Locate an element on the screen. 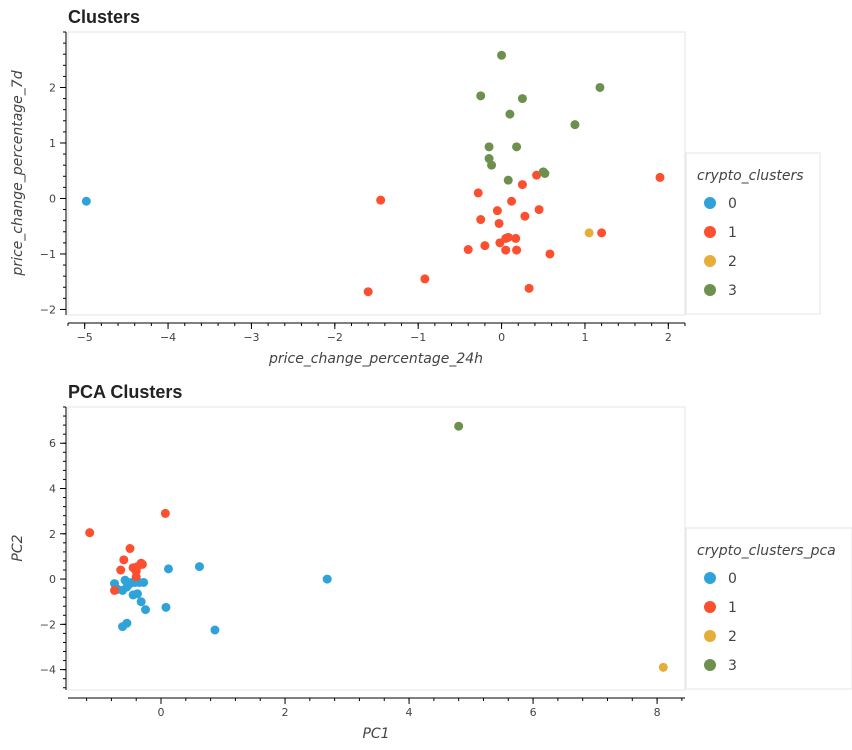 The width and height of the screenshot is (852, 750). y-axis-label: price_change_percentage_7d is located at coordinates (18, 173).